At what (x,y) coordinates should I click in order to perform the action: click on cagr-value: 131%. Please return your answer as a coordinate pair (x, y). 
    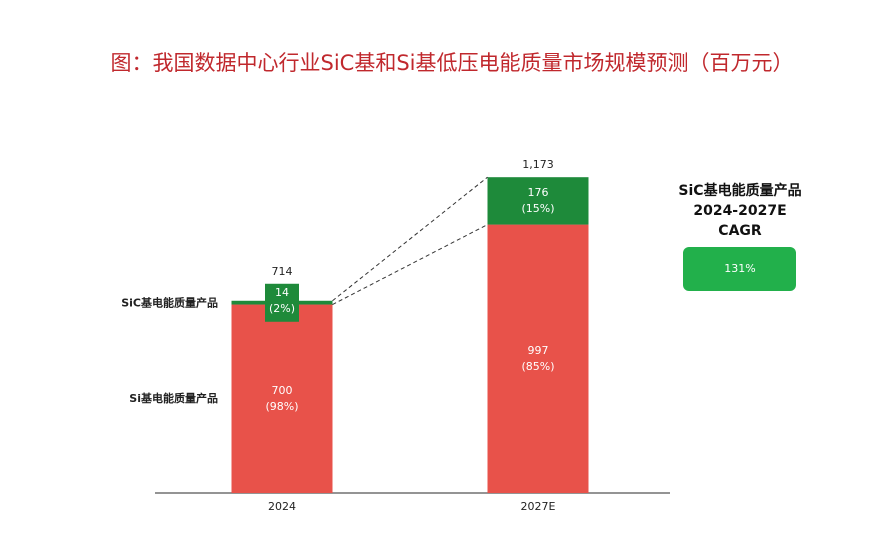
    Looking at the image, I should click on (739, 268).